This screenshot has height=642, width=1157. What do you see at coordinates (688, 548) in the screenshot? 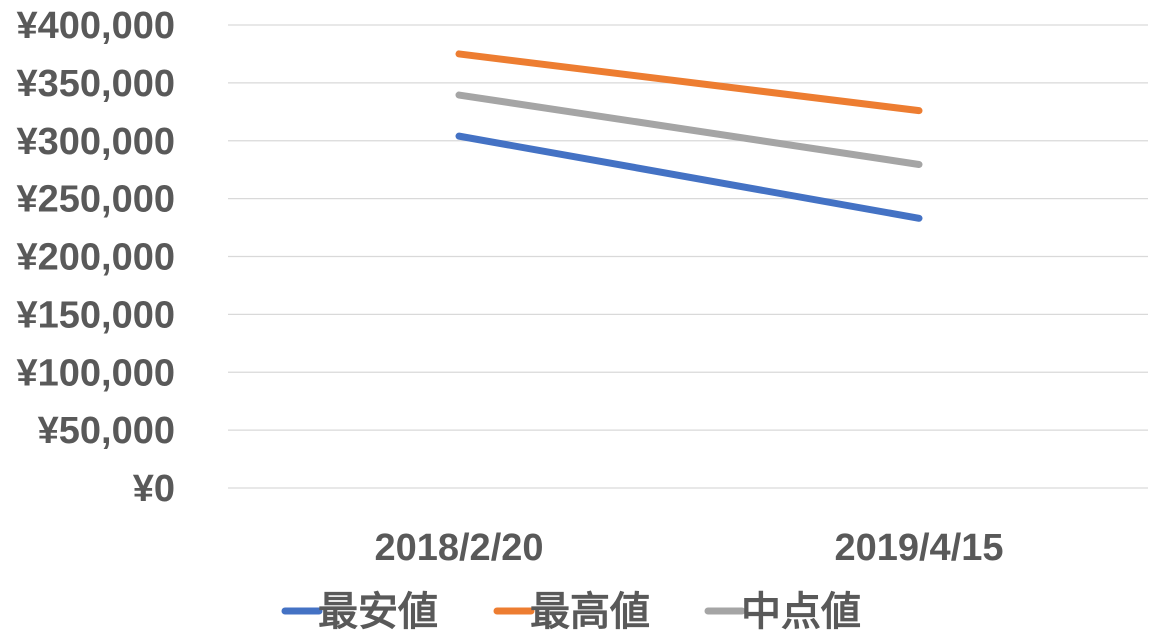
I see `x-axis-tick-labels: 2018/2/20 2019/4/15` at bounding box center [688, 548].